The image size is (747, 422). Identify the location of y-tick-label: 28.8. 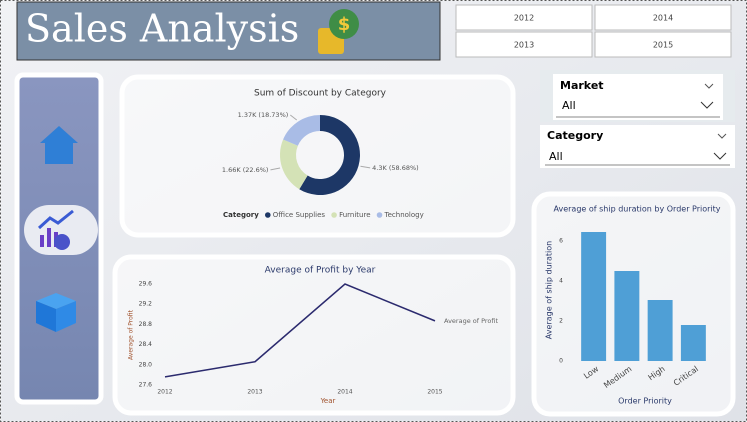
(146, 324).